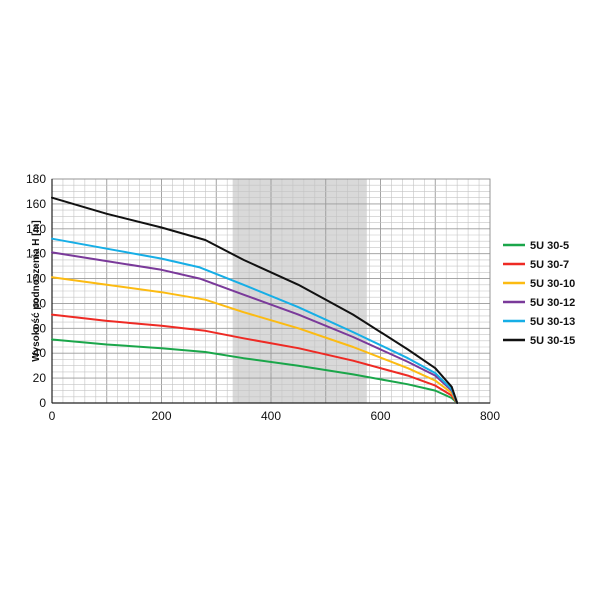 This screenshot has width=600, height=605. Describe the element at coordinates (40, 303) in the screenshot. I see `y-tick-label: 80` at that location.